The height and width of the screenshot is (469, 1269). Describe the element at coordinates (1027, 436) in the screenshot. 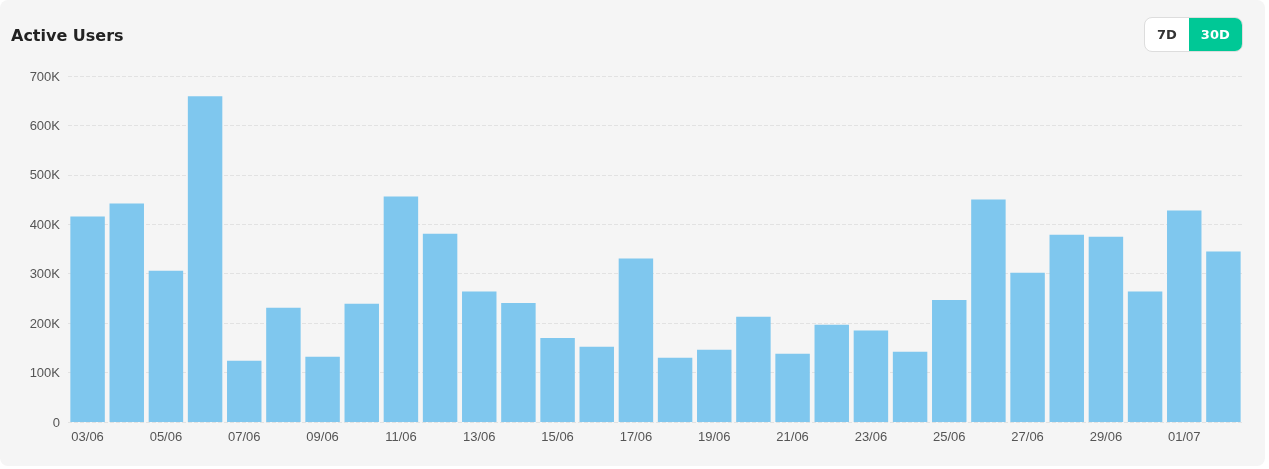

I see `x-tick-label: 27/06` at that location.